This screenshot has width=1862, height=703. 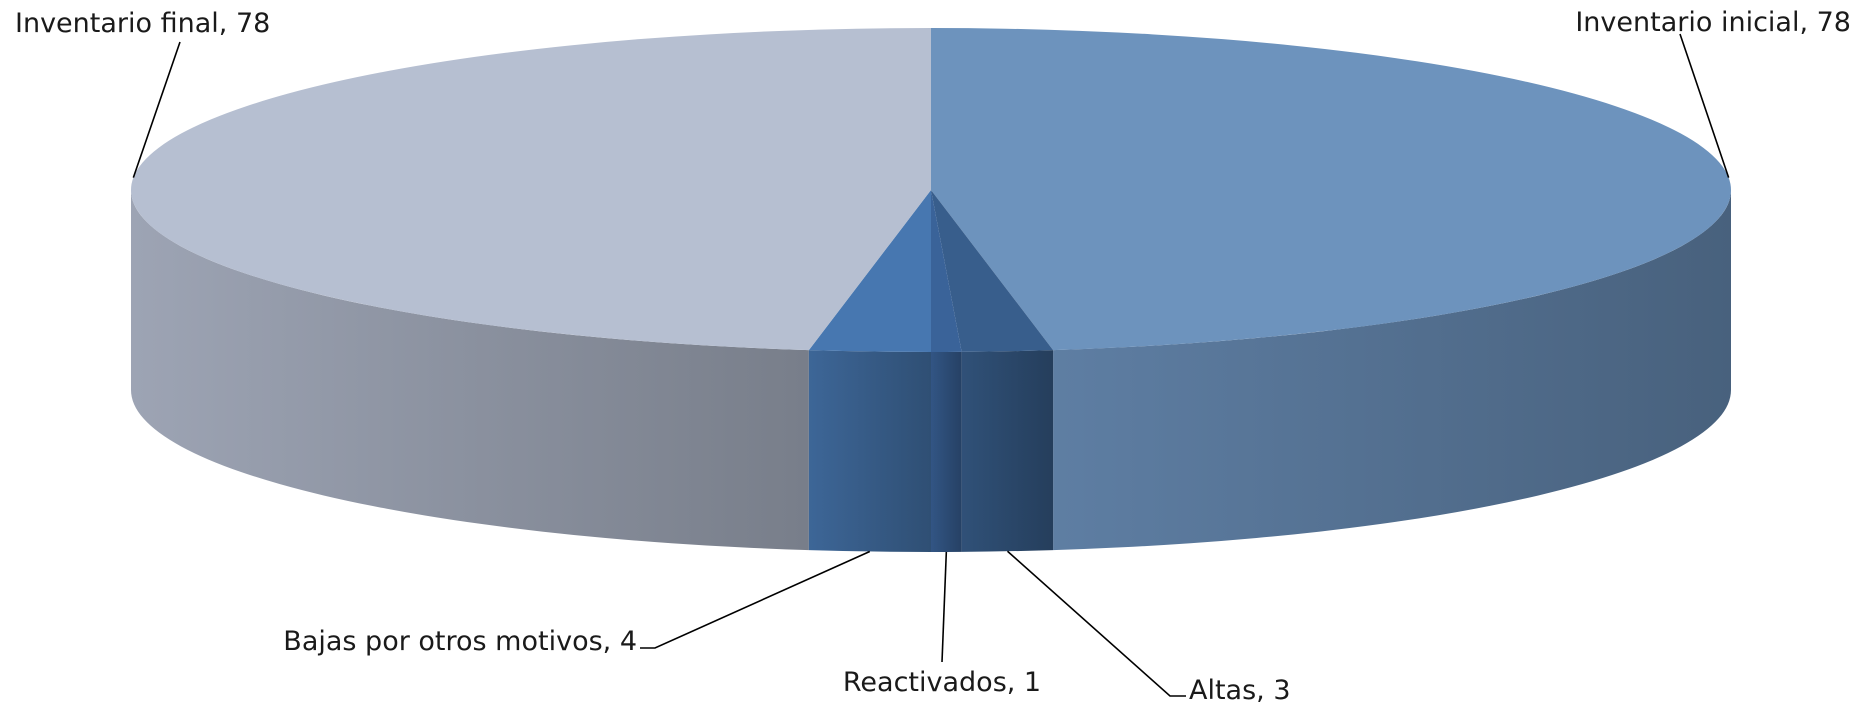 I want to click on leader-reactivados, so click(x=944, y=607).